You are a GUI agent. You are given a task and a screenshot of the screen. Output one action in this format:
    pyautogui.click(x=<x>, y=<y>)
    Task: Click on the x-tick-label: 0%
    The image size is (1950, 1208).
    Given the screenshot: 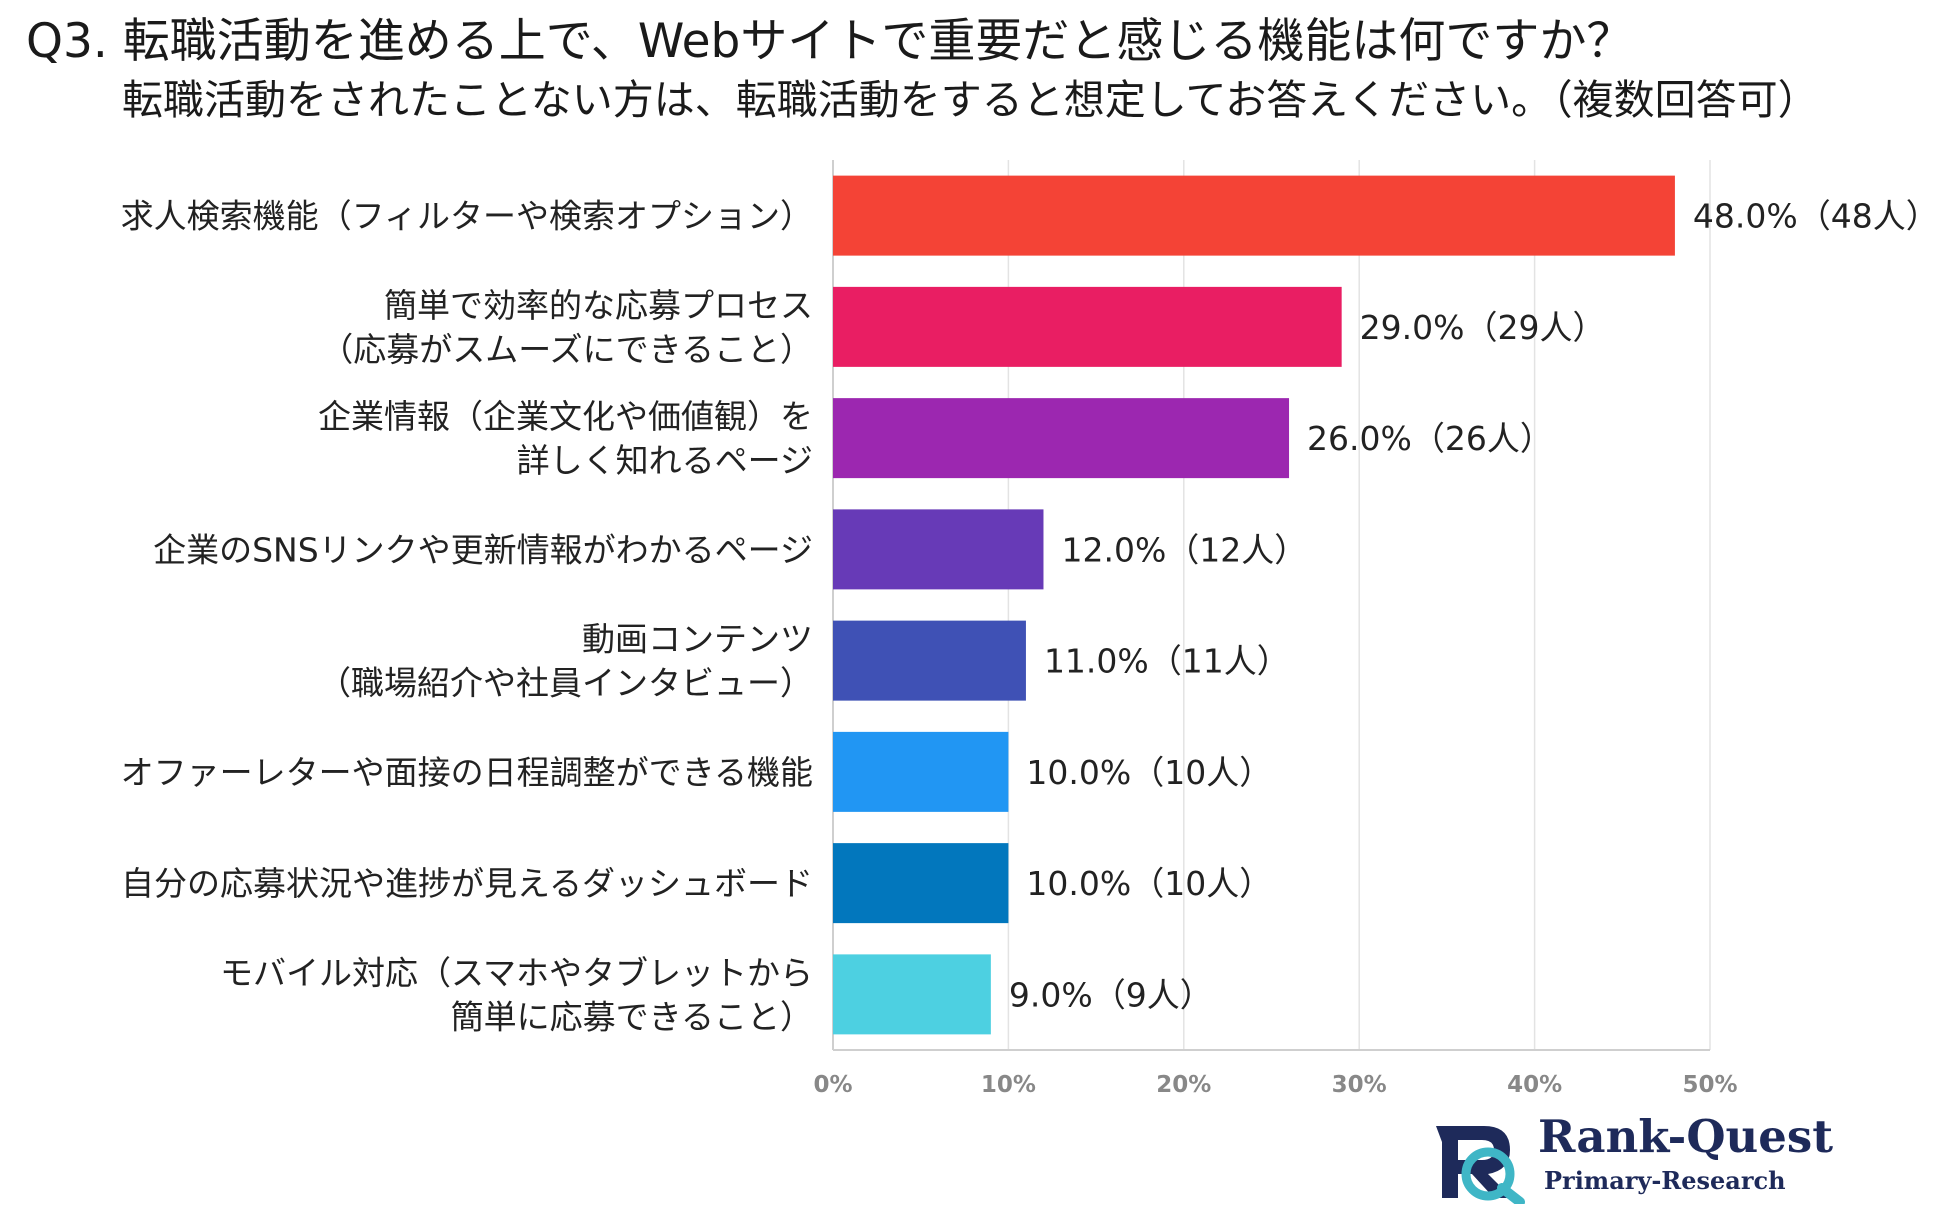 What is the action you would take?
    pyautogui.click(x=832, y=1085)
    